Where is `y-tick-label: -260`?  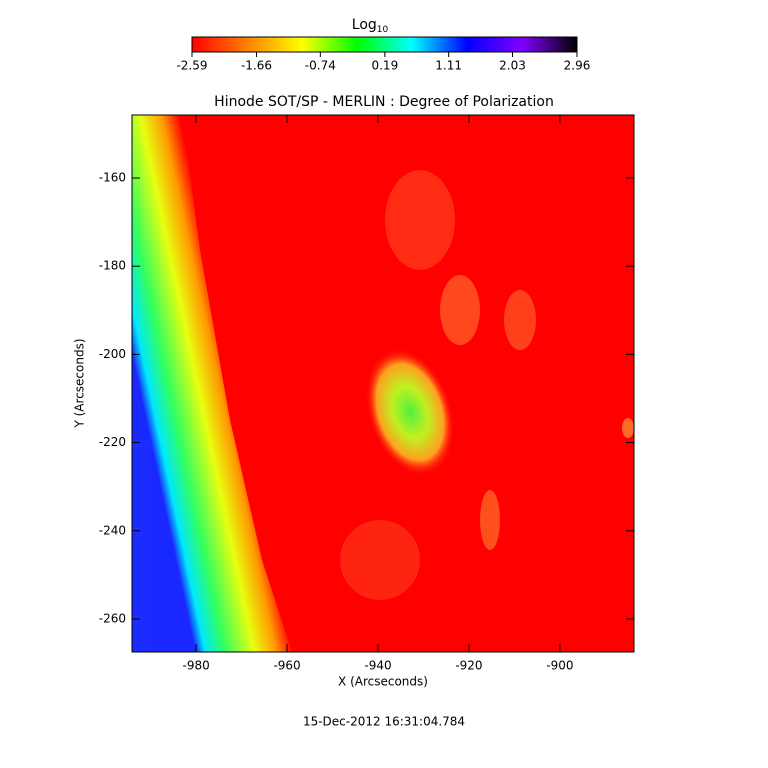 y-tick-label: -260 is located at coordinates (112, 618).